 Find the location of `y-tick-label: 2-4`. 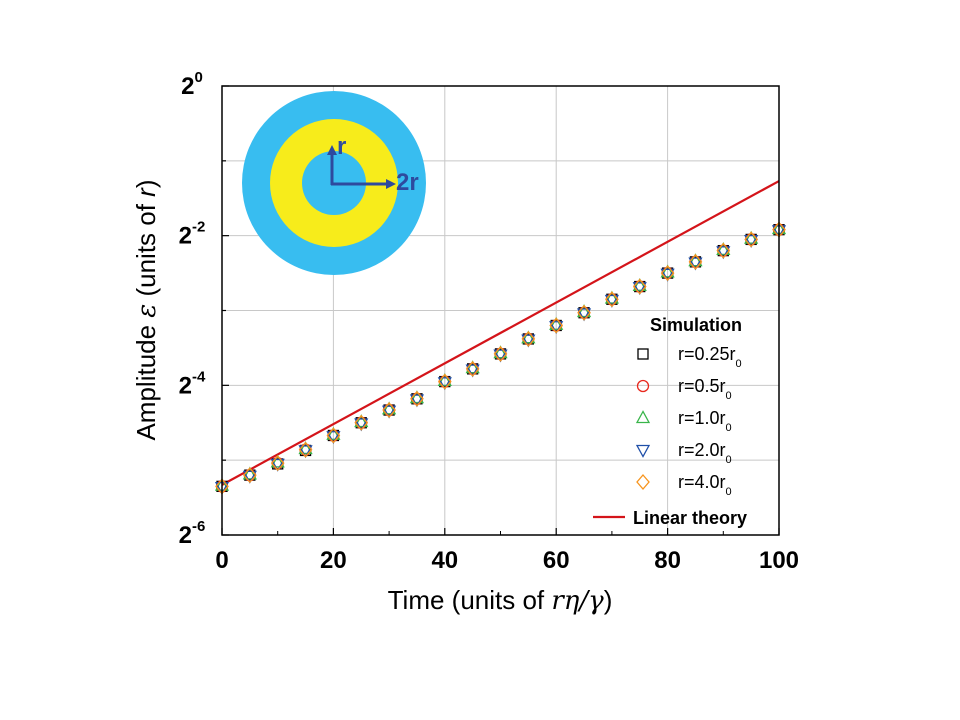

y-tick-label: 2-4 is located at coordinates (192, 383).